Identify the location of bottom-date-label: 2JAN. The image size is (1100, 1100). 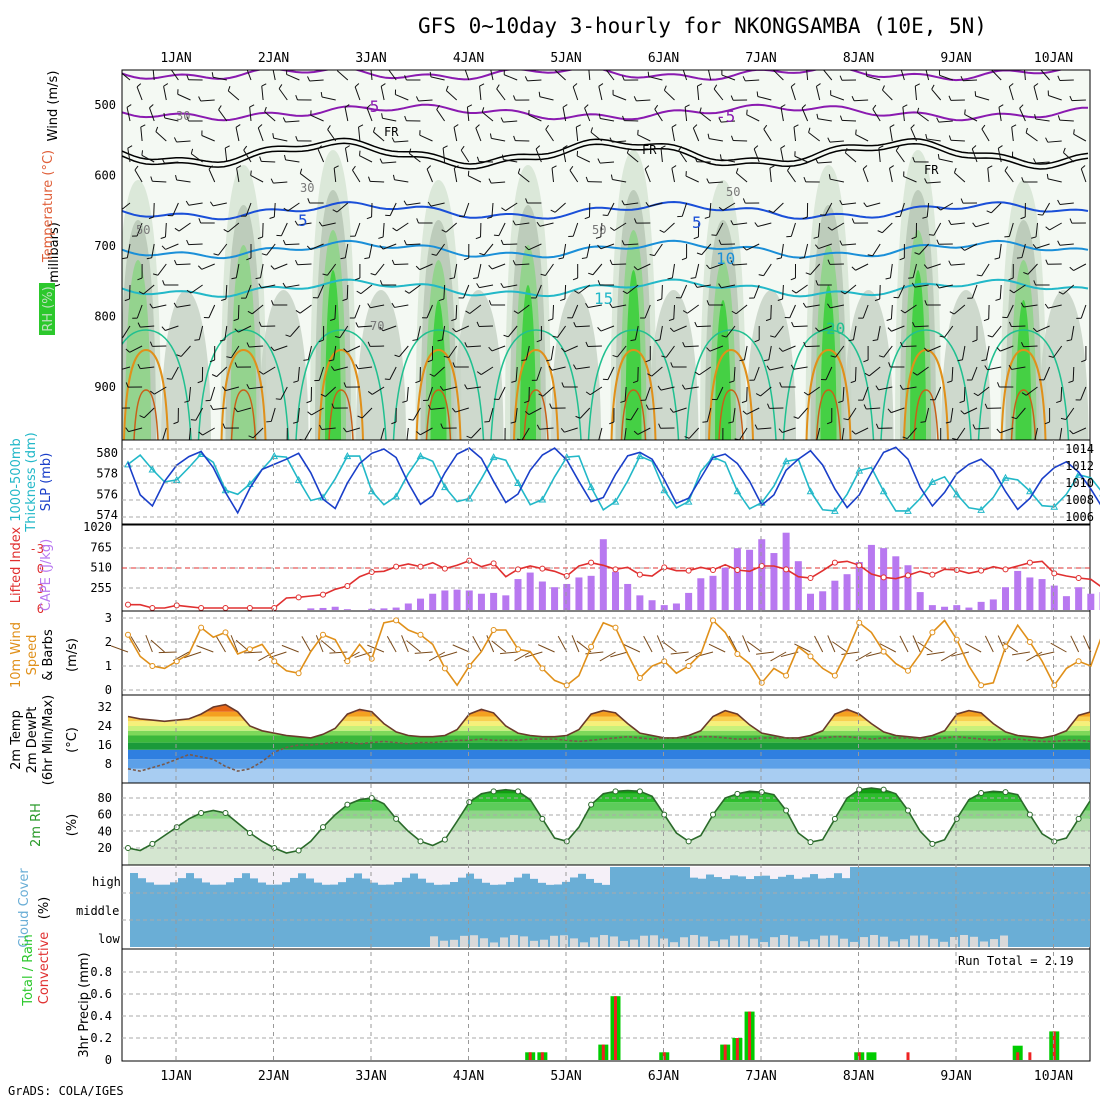
(273, 1076).